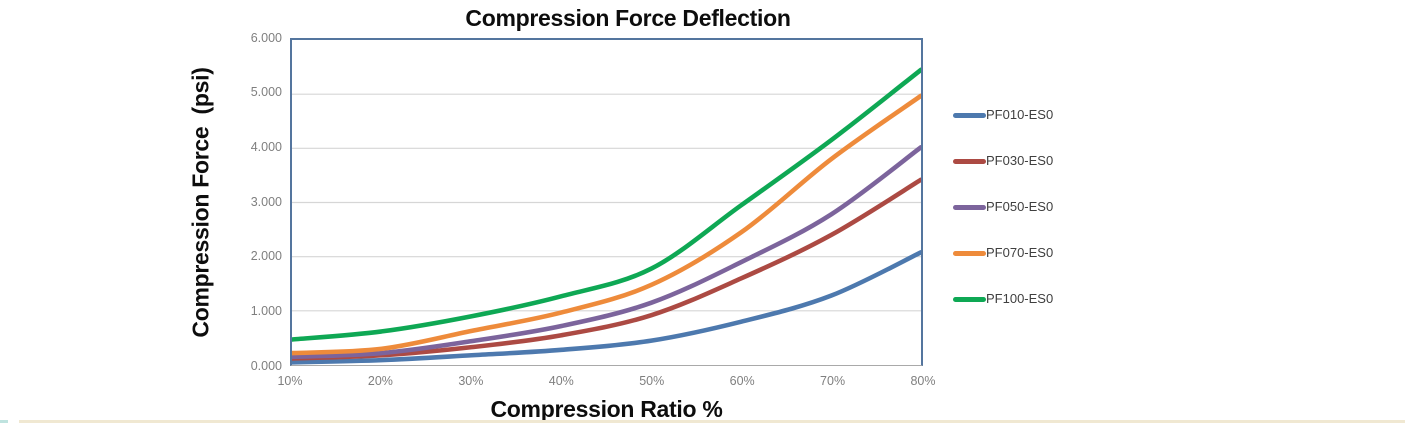 The image size is (1405, 428). I want to click on x-tick-label: 40%, so click(561, 381).